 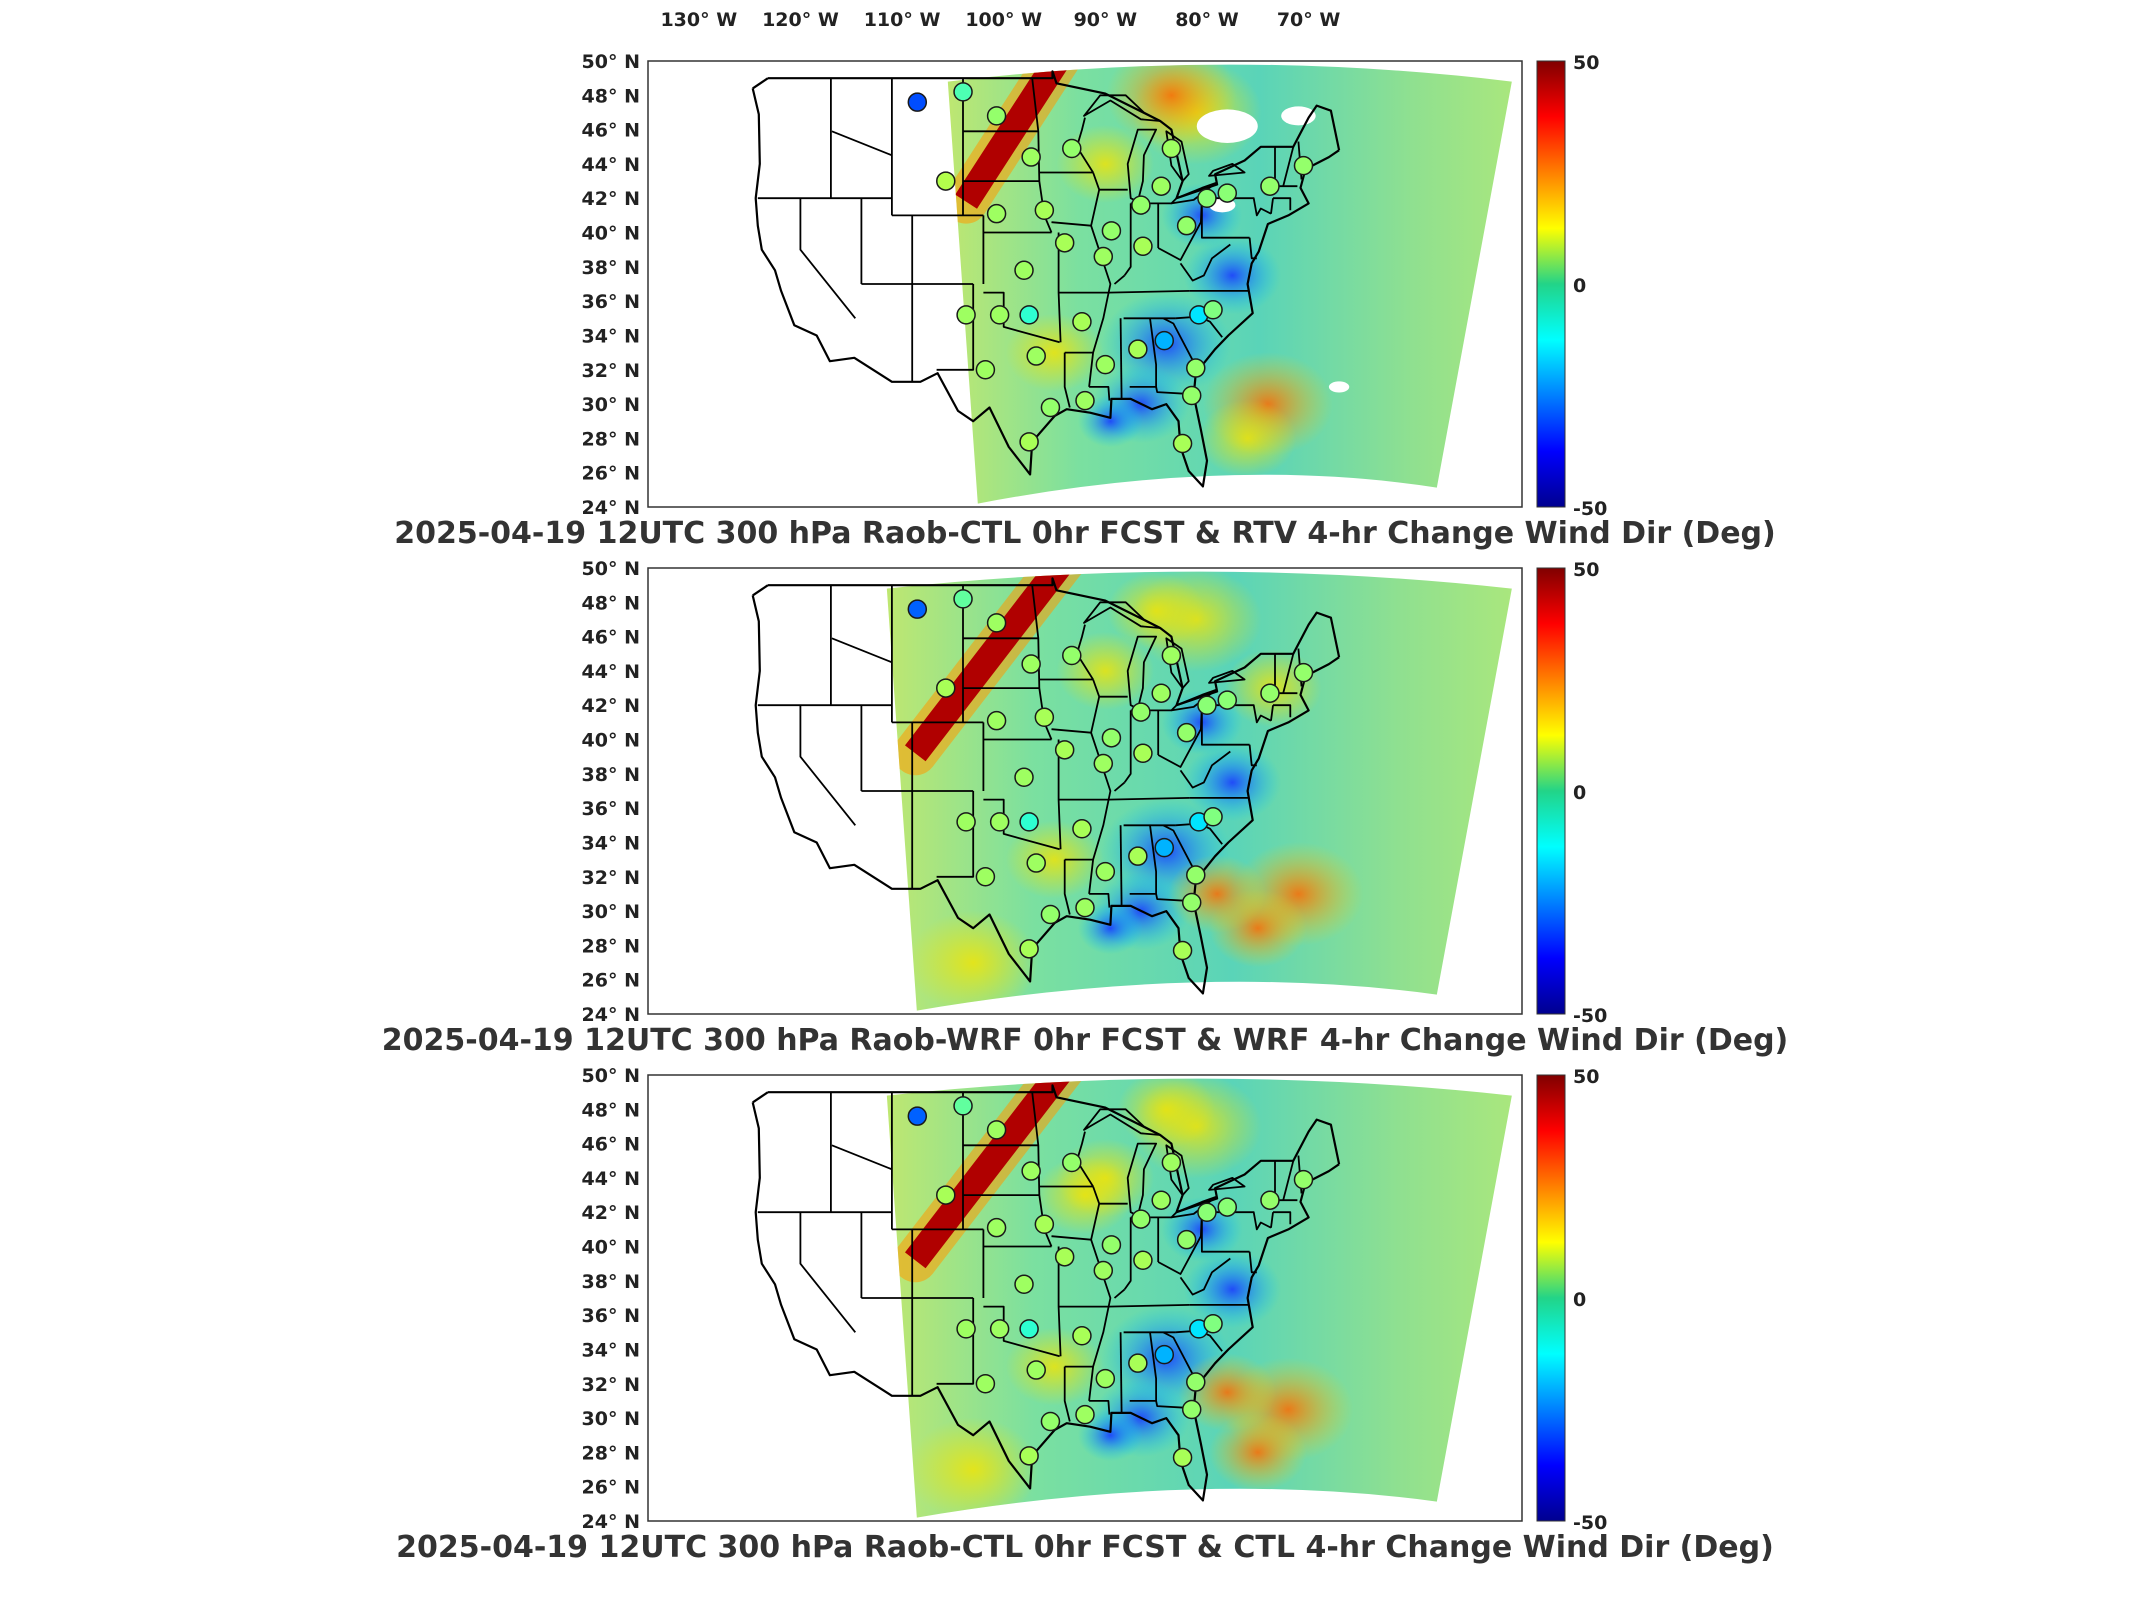 I want to click on latitude-label: 34° N, so click(x=611, y=1350).